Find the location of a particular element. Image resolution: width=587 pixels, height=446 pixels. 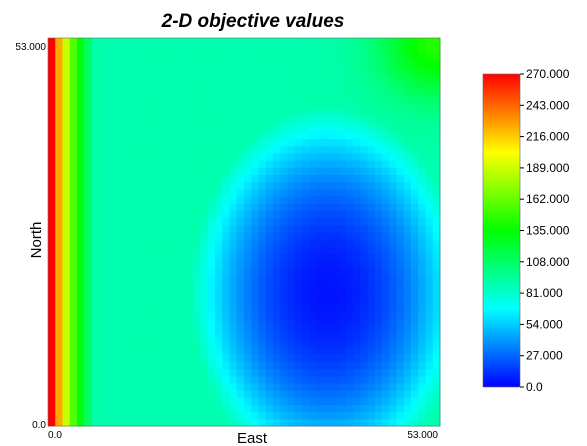

y-tick-min: 0.0 is located at coordinates (39, 425).